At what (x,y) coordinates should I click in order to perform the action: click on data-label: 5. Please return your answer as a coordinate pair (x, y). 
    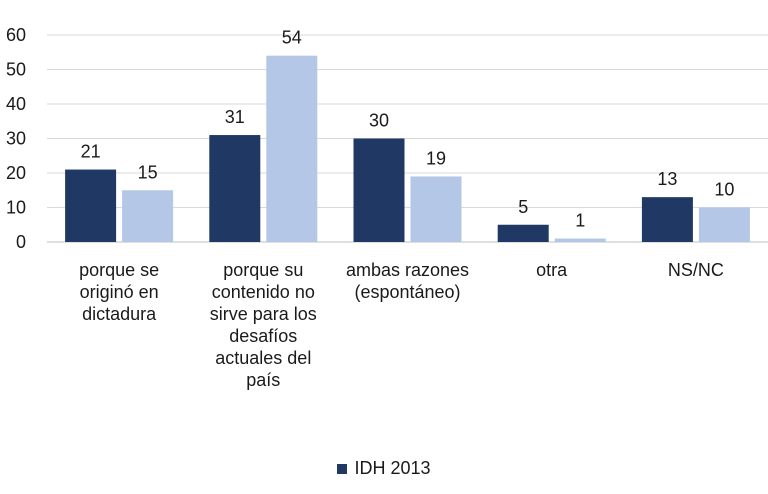
    Looking at the image, I should click on (523, 207).